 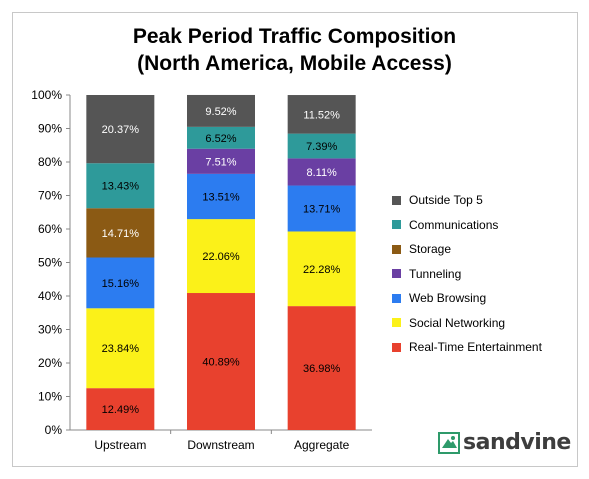 I want to click on legend-label: Outside Top 5, so click(x=446, y=200).